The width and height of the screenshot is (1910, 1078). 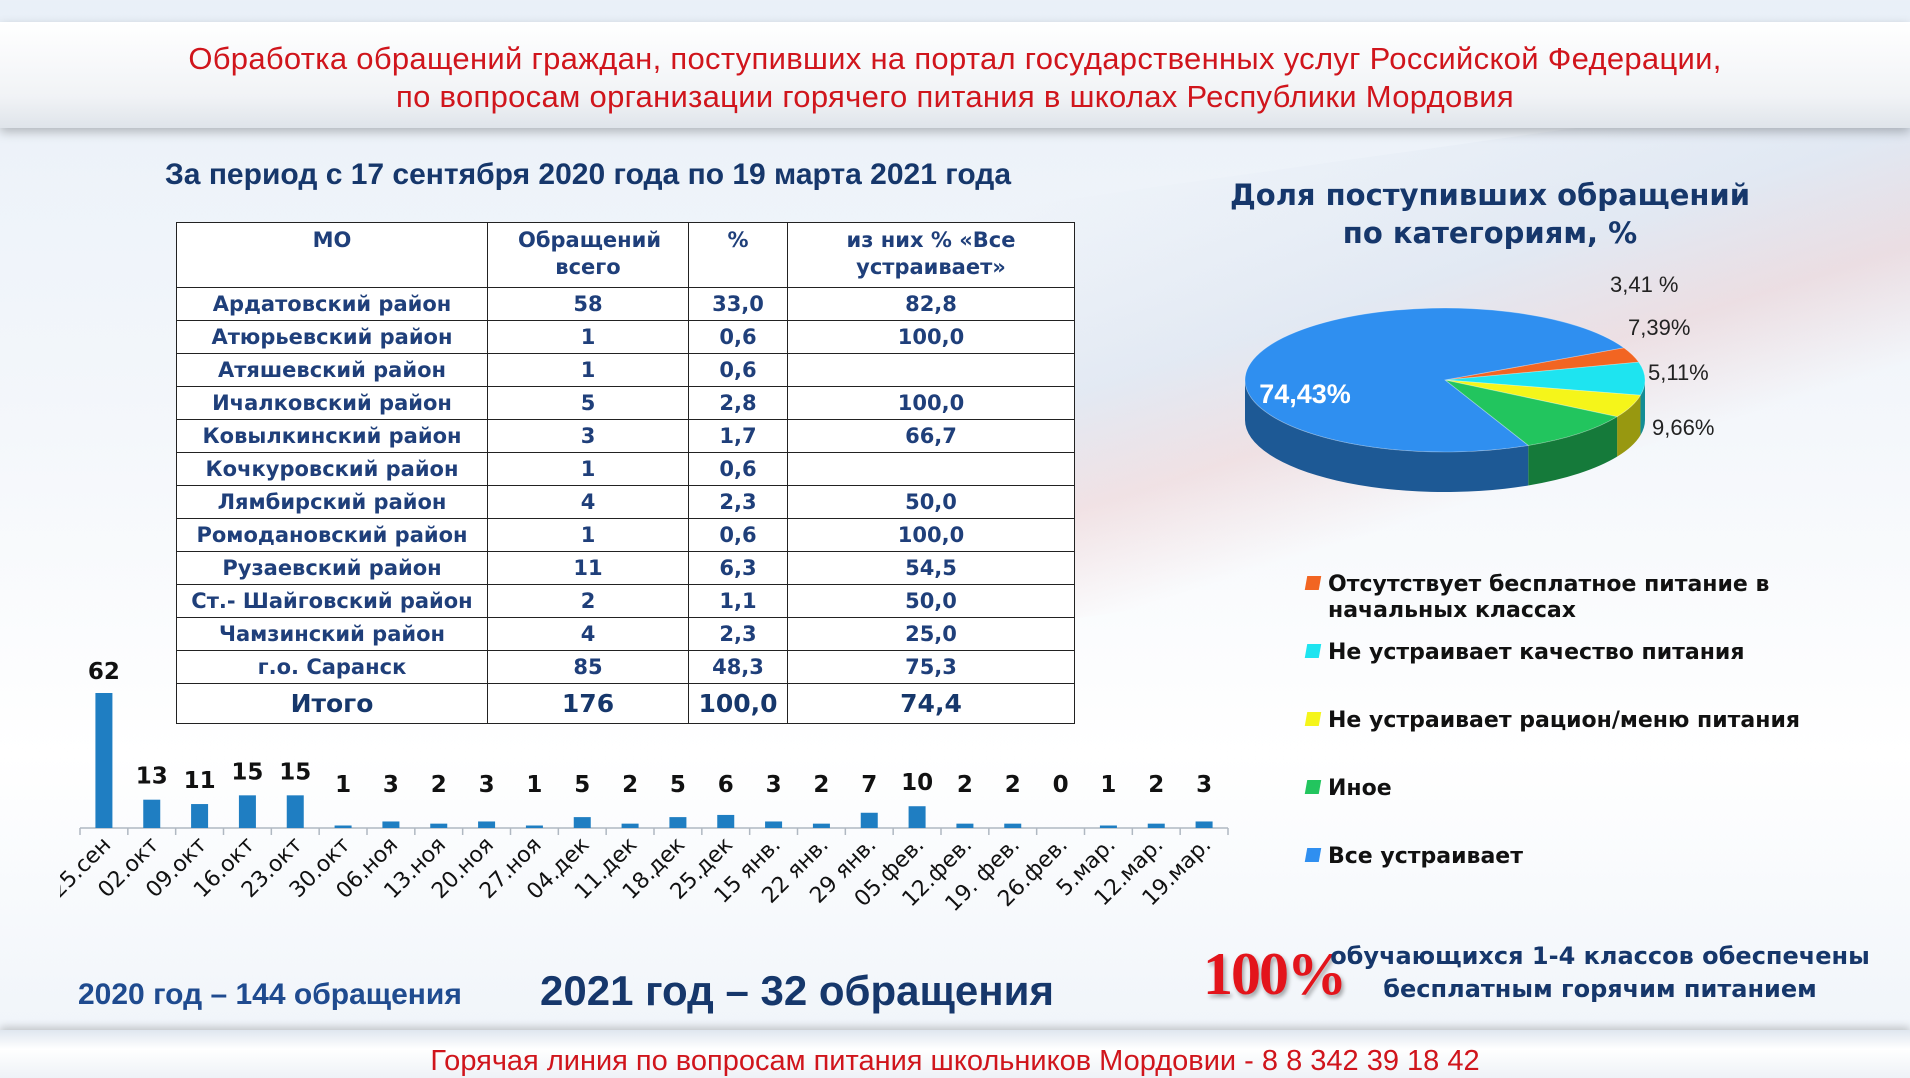 What do you see at coordinates (738, 667) in the screenshot?
I see `cell-percent: 48,3` at bounding box center [738, 667].